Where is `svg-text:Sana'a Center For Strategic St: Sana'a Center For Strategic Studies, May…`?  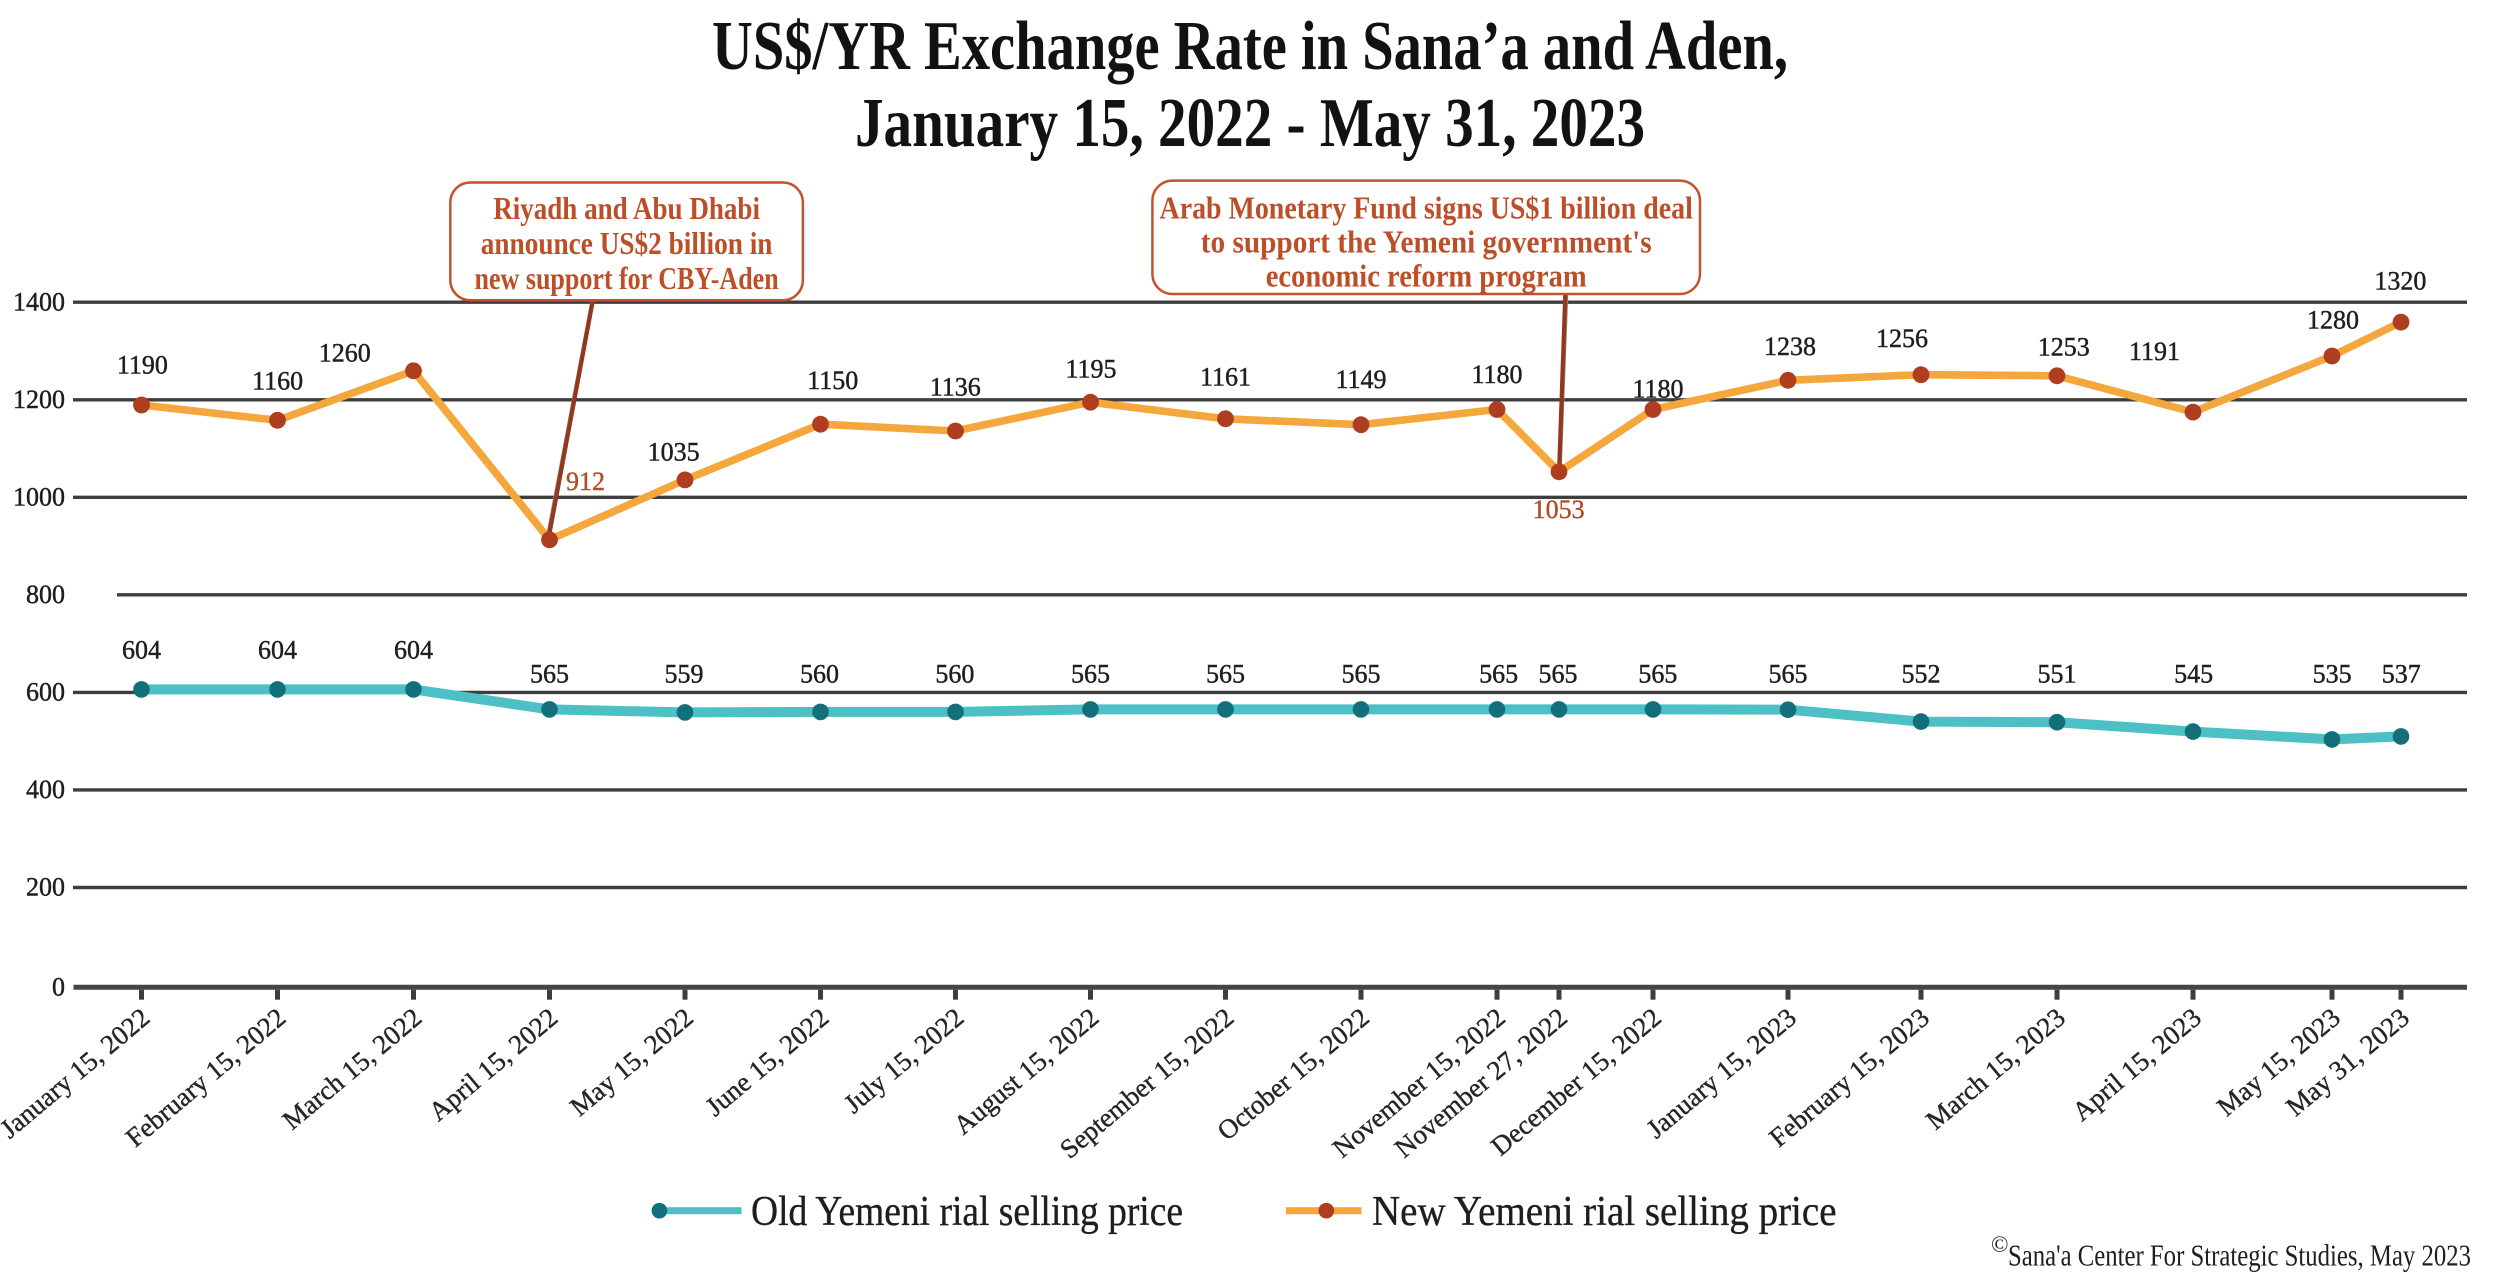 svg-text:Sana'a Center For Strategic St: Sana'a Center For Strategic Studies, May… is located at coordinates (2239, 1255).